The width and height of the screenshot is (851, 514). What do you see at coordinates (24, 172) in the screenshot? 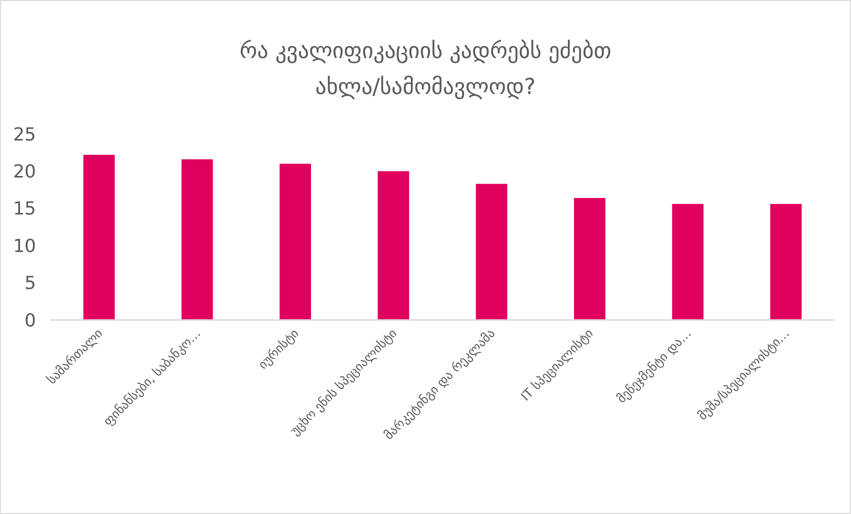
I see `y-tick-label: 20` at bounding box center [24, 172].